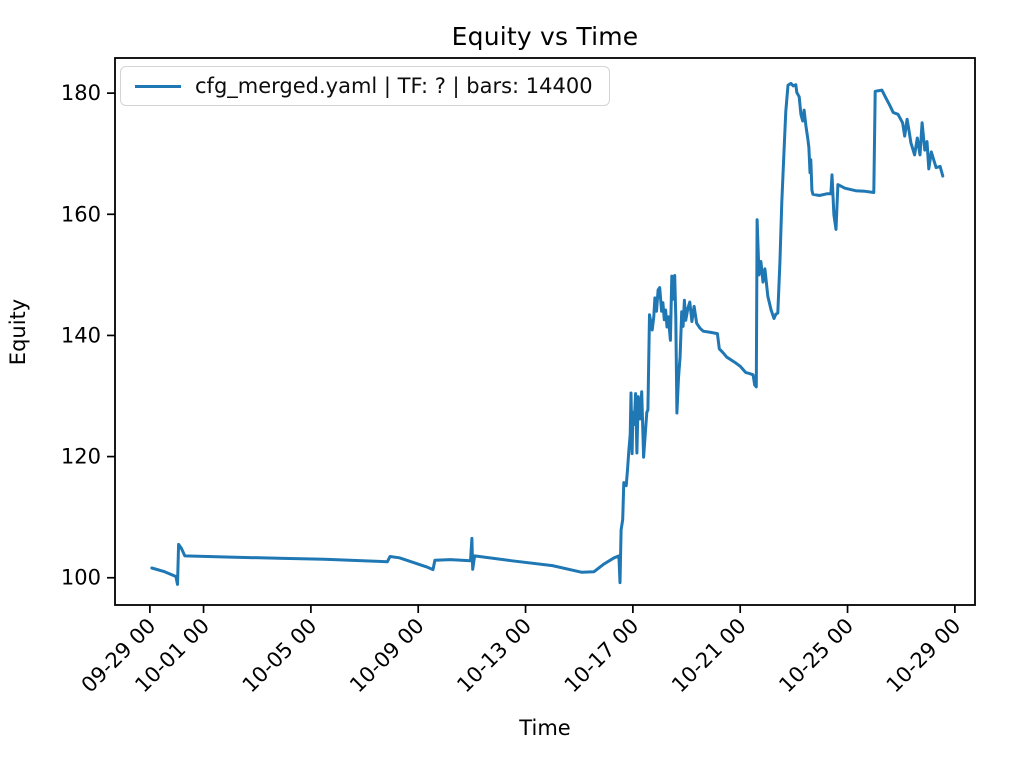 The height and width of the screenshot is (768, 1024). I want to click on legend-line-sample-icon, so click(158, 86).